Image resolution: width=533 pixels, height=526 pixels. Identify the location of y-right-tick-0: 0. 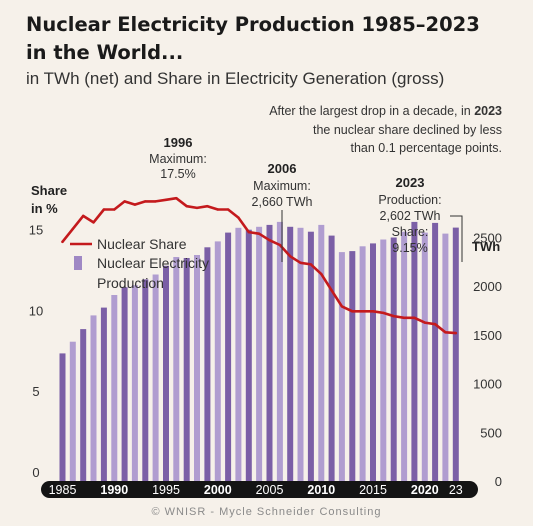
(498, 481).